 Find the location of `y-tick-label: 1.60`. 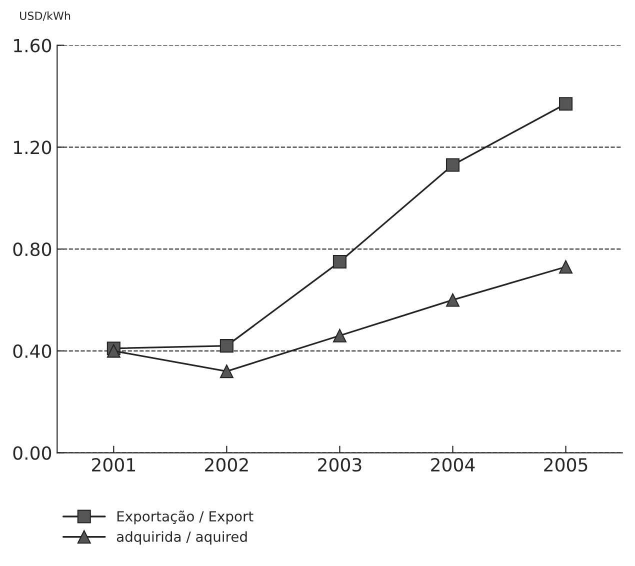

y-tick-label: 1.60 is located at coordinates (33, 45).